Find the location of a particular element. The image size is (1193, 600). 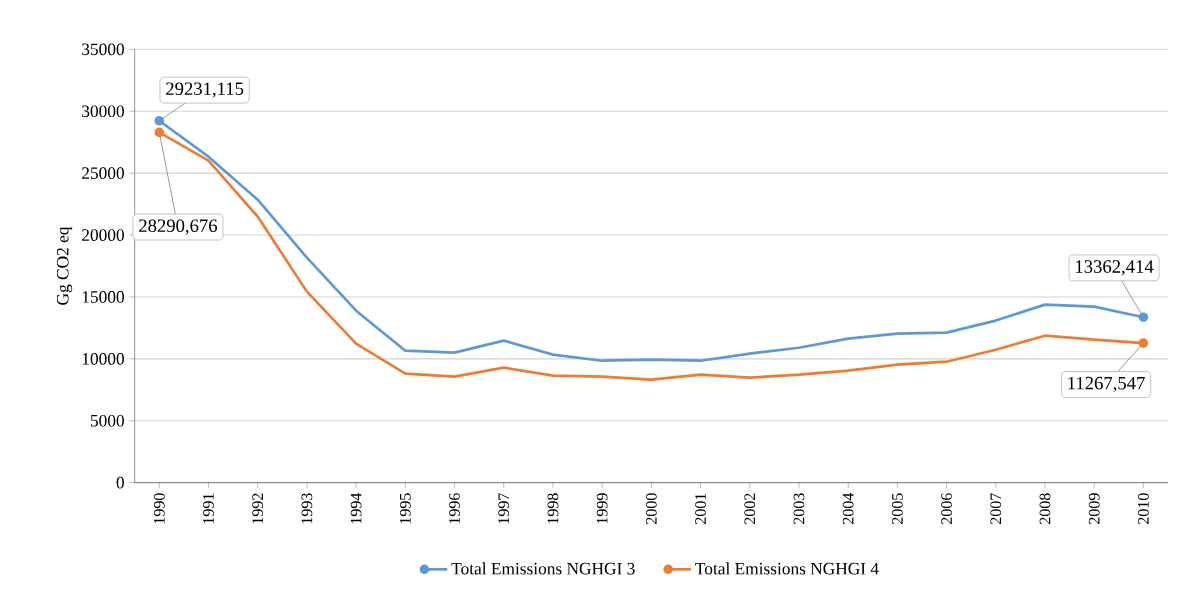

x-tick-label: 1995 is located at coordinates (405, 508).